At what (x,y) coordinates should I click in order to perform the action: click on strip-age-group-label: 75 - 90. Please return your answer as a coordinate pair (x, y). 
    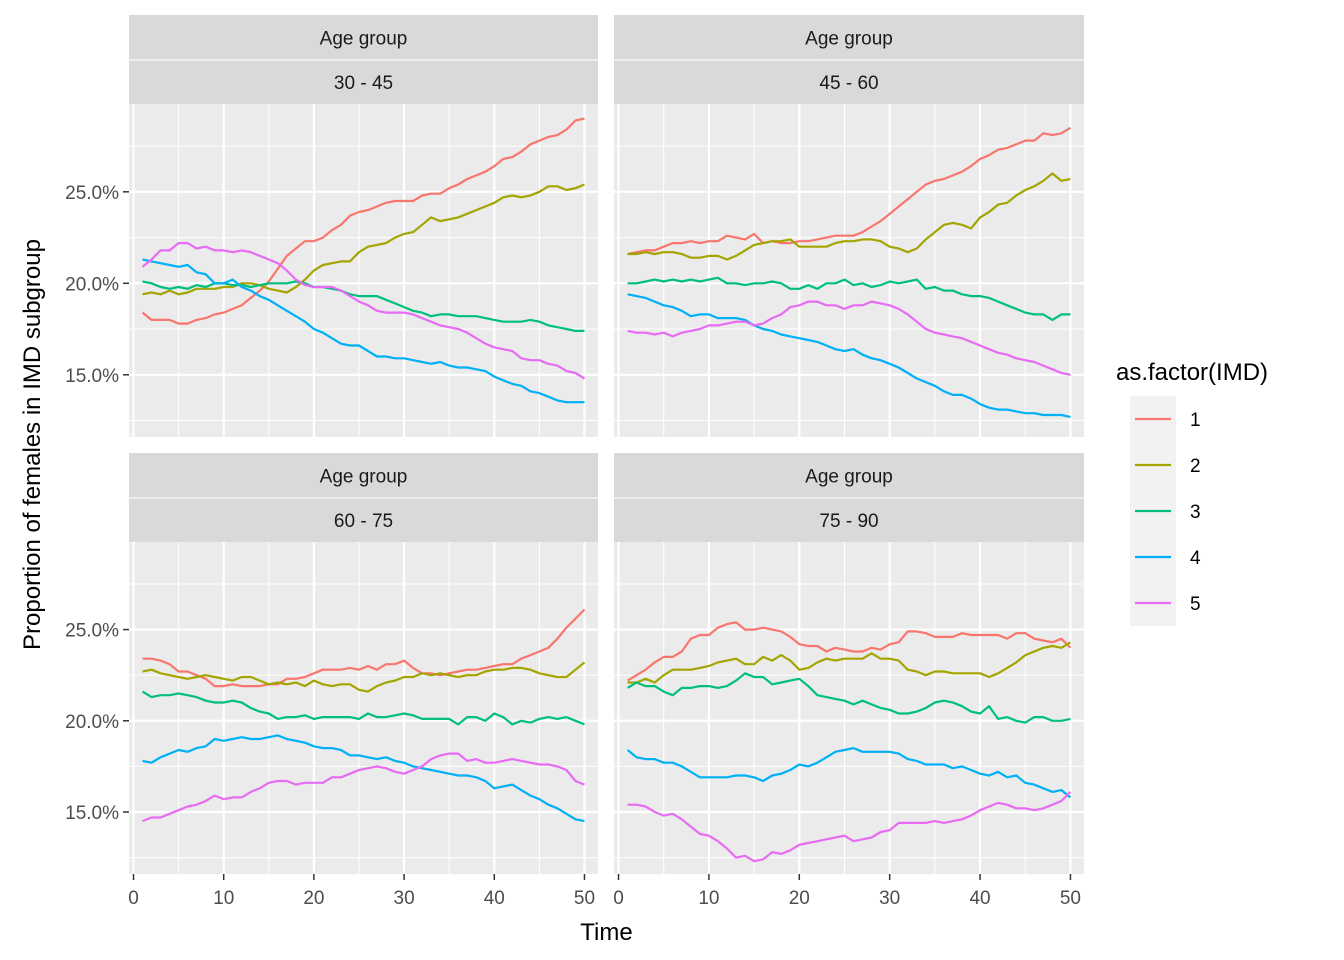
    Looking at the image, I should click on (848, 521).